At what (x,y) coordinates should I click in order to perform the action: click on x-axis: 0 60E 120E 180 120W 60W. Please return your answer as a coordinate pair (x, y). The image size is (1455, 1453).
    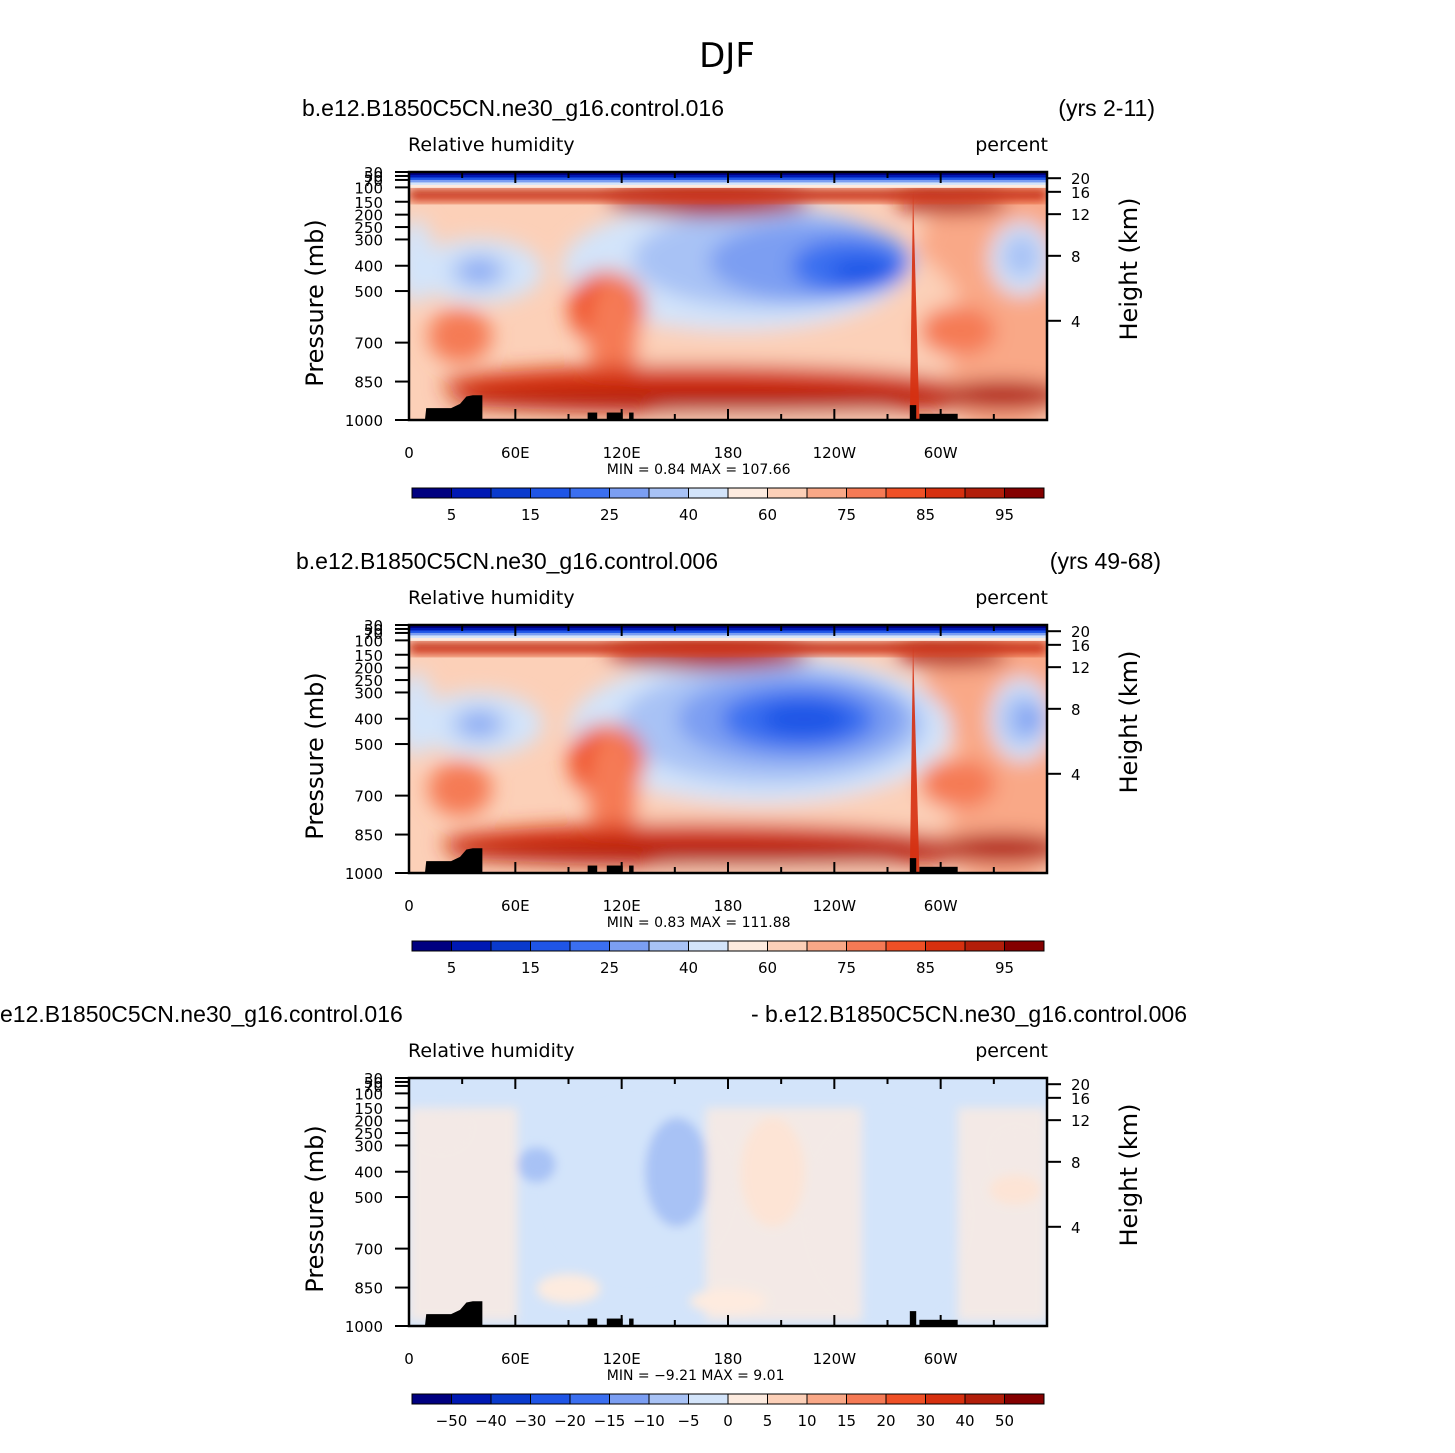
    Looking at the image, I should click on (726, 770).